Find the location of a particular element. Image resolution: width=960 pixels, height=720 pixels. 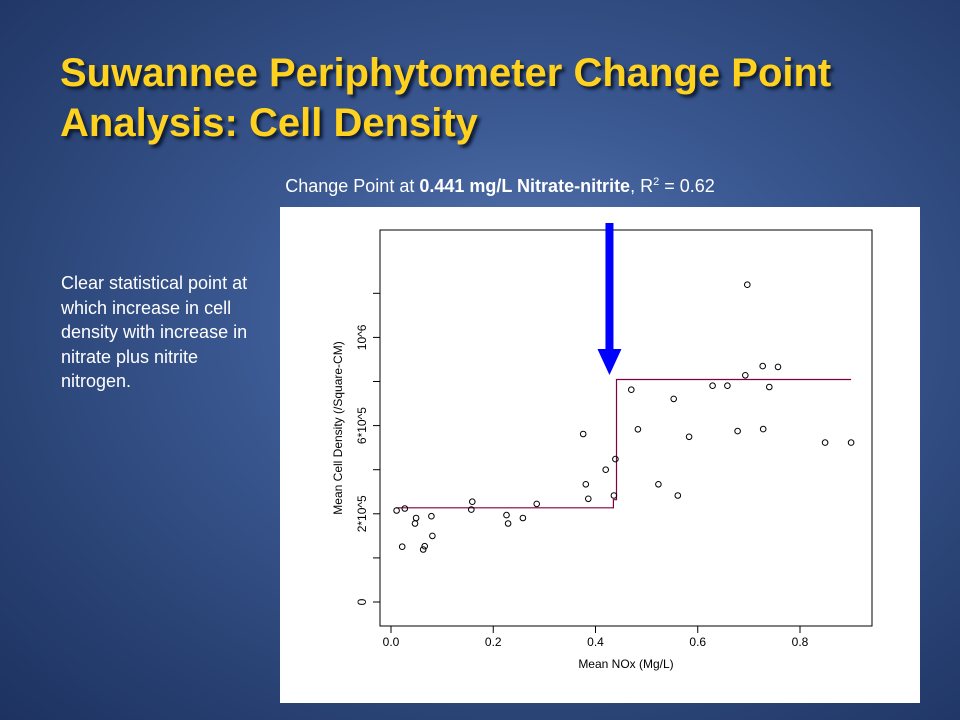

subtitle-prefix: Change Point at is located at coordinates (352, 186).